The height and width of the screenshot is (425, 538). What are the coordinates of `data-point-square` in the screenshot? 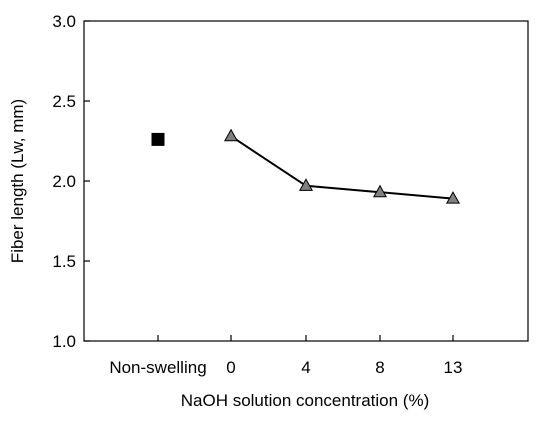 It's located at (158, 139).